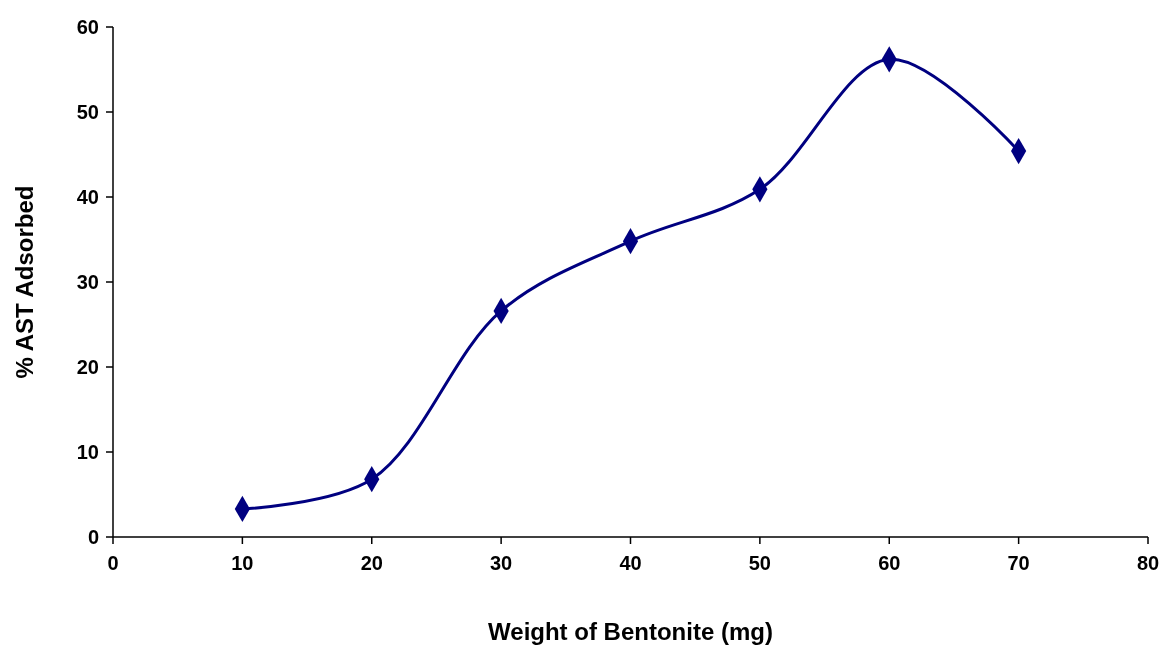  I want to click on y-axis-title: % AST Adsorbed, so click(24, 282).